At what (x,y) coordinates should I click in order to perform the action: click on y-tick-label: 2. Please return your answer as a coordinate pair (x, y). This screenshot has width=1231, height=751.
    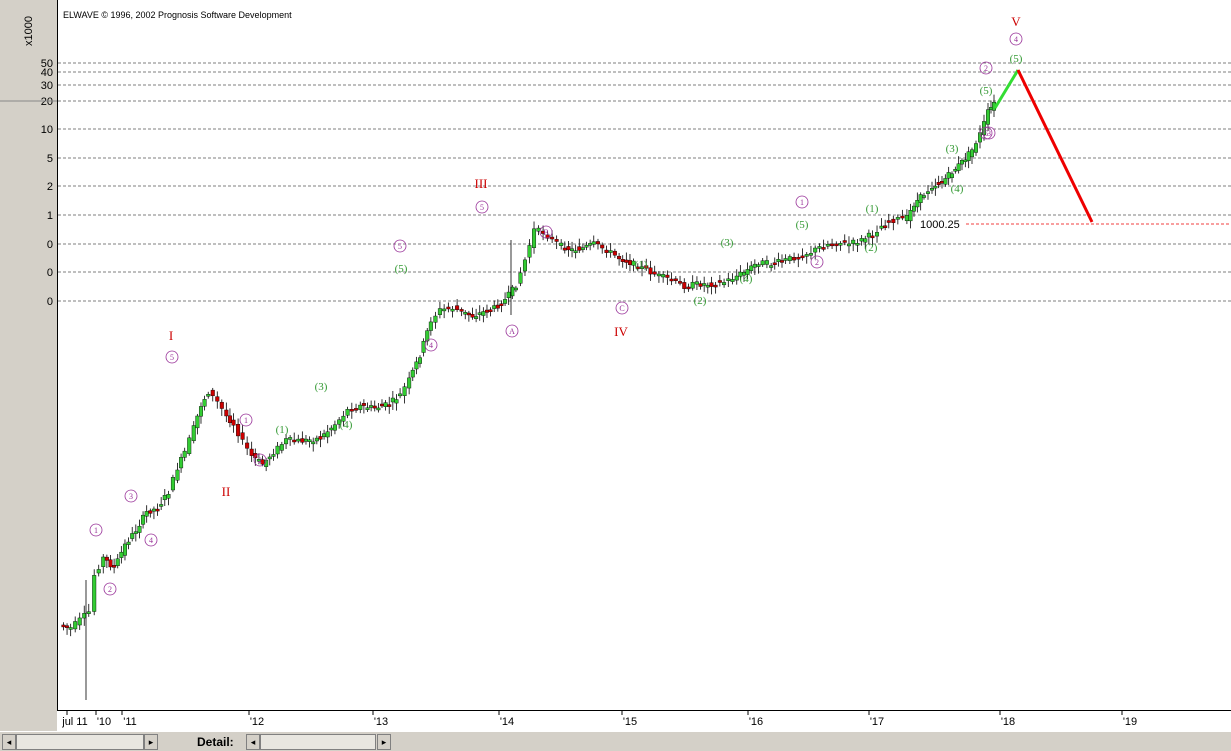
    Looking at the image, I should click on (50, 187).